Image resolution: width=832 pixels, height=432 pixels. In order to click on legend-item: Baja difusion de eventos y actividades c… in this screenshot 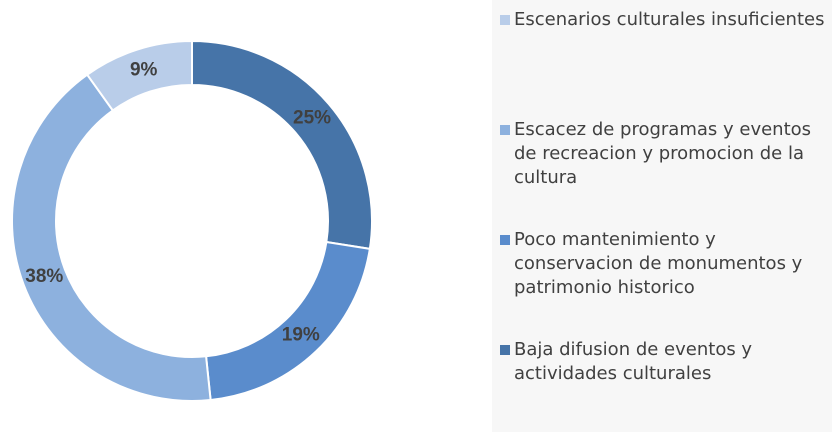, I will do `click(665, 362)`.